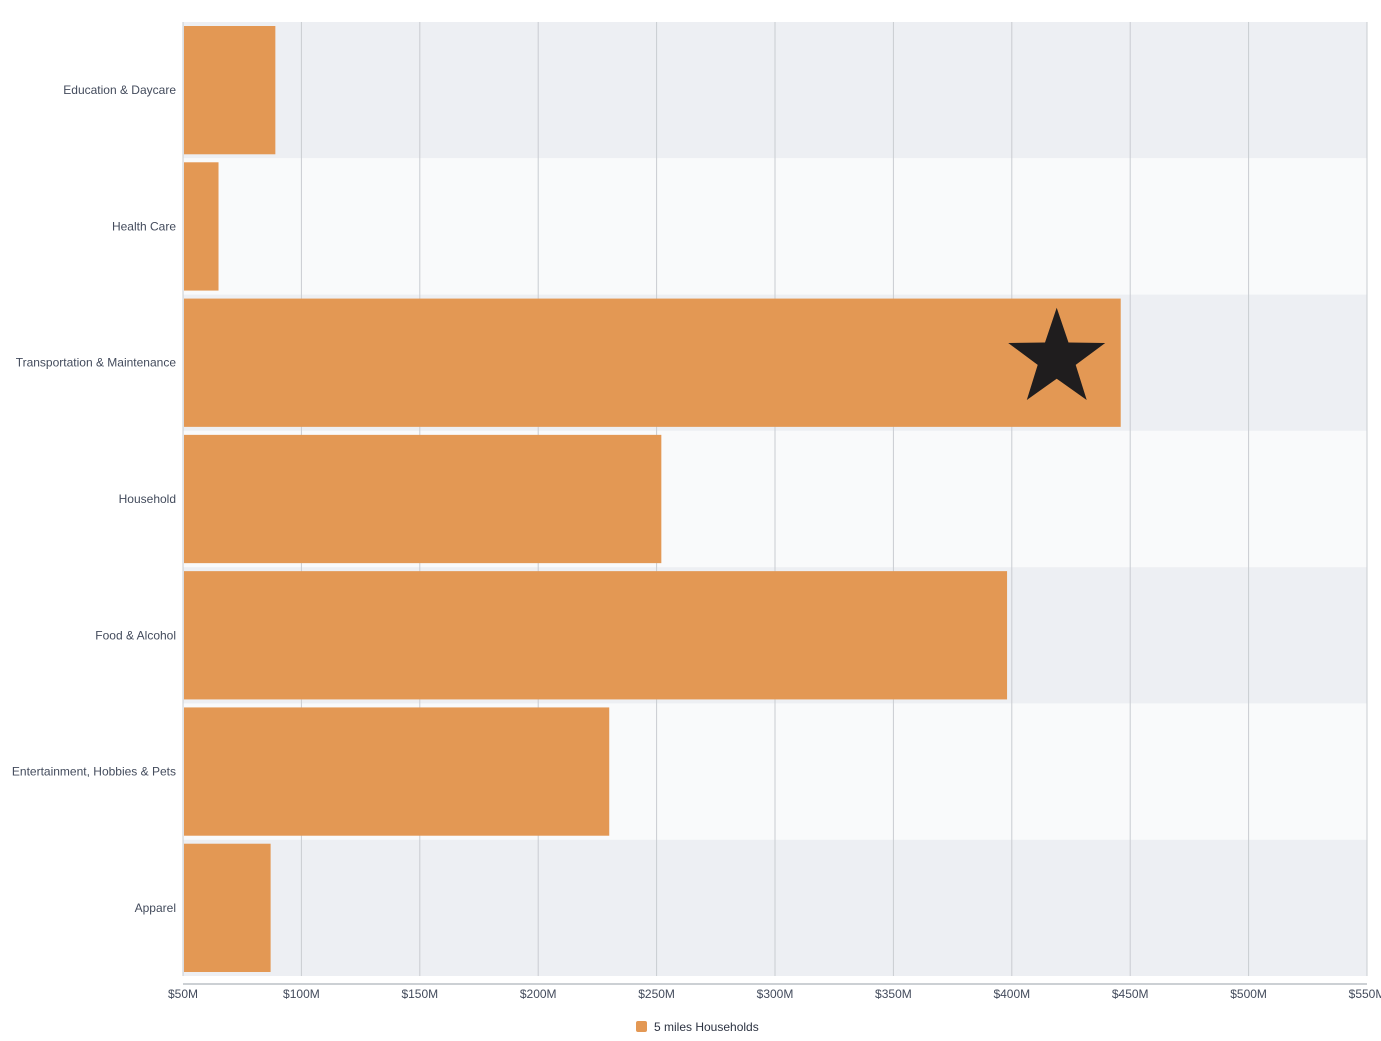 This screenshot has height=1041, width=1381. I want to click on x-tick-label: $300M, so click(775, 994).